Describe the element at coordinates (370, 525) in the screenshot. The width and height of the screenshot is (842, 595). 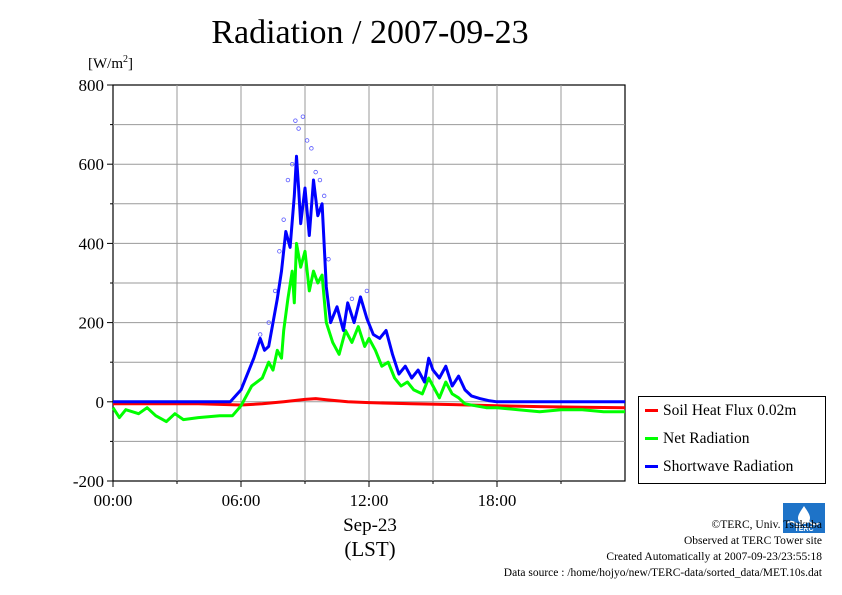
I see `x-axis-date-label: Sep-23` at that location.